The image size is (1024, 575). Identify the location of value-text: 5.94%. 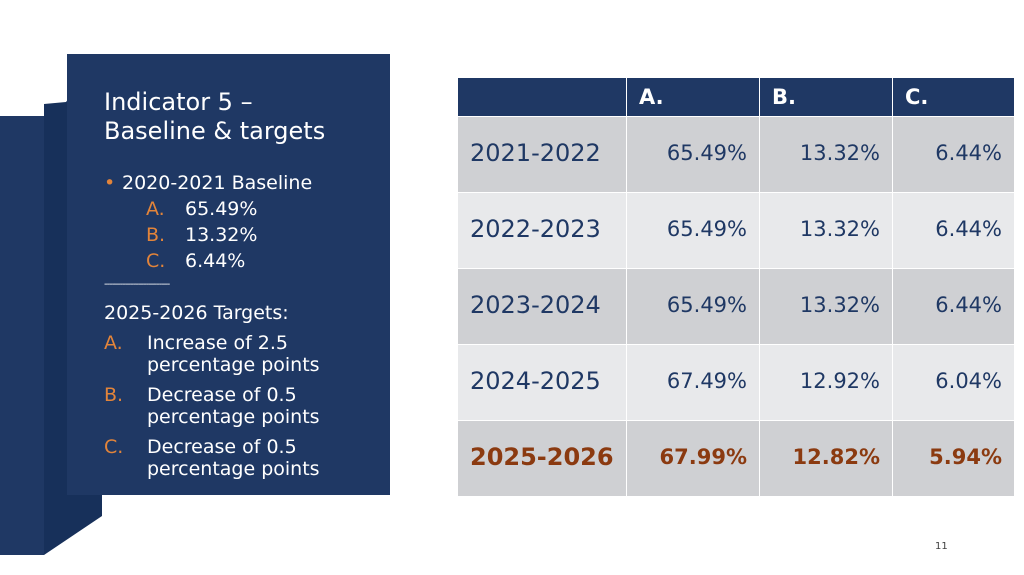
(965, 456).